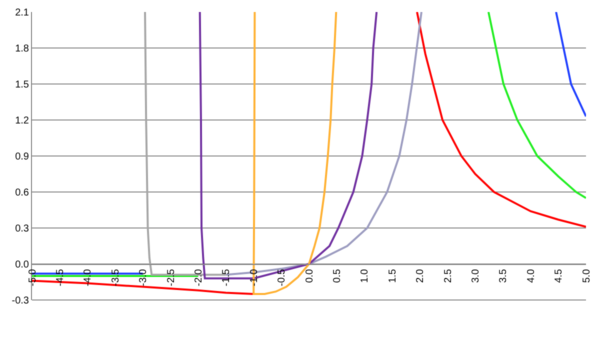  Describe the element at coordinates (22, 229) in the screenshot. I see `y-tick-label: 0.3` at that location.